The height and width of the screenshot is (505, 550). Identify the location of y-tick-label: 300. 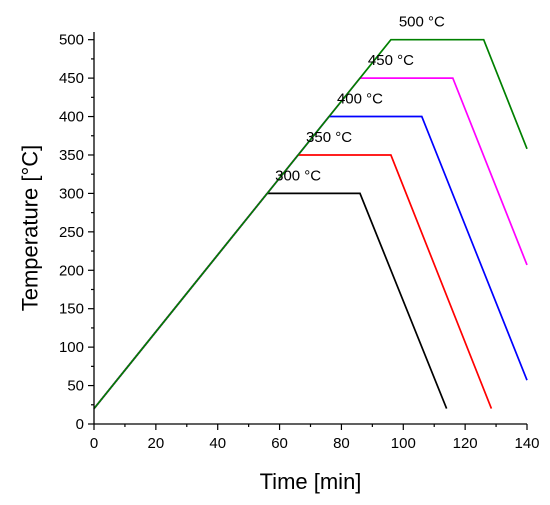
(71, 193).